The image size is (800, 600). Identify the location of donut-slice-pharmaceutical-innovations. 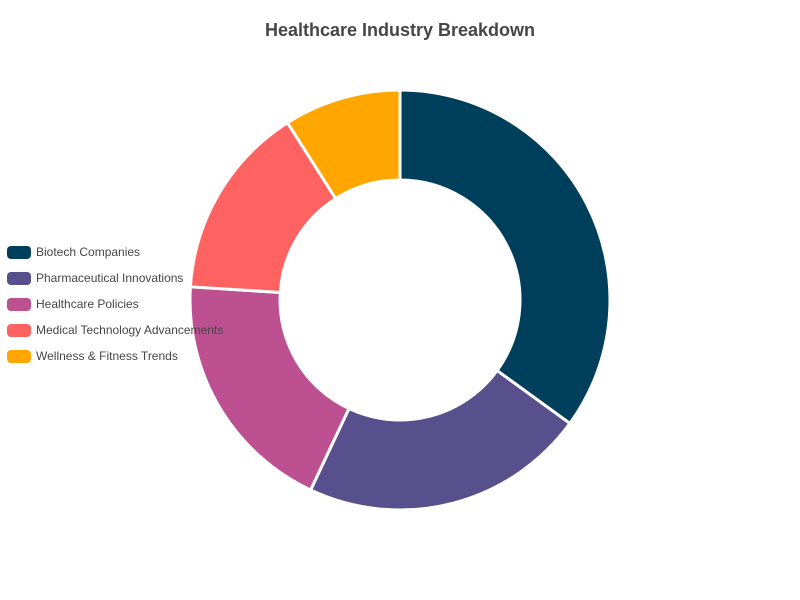
(440, 440).